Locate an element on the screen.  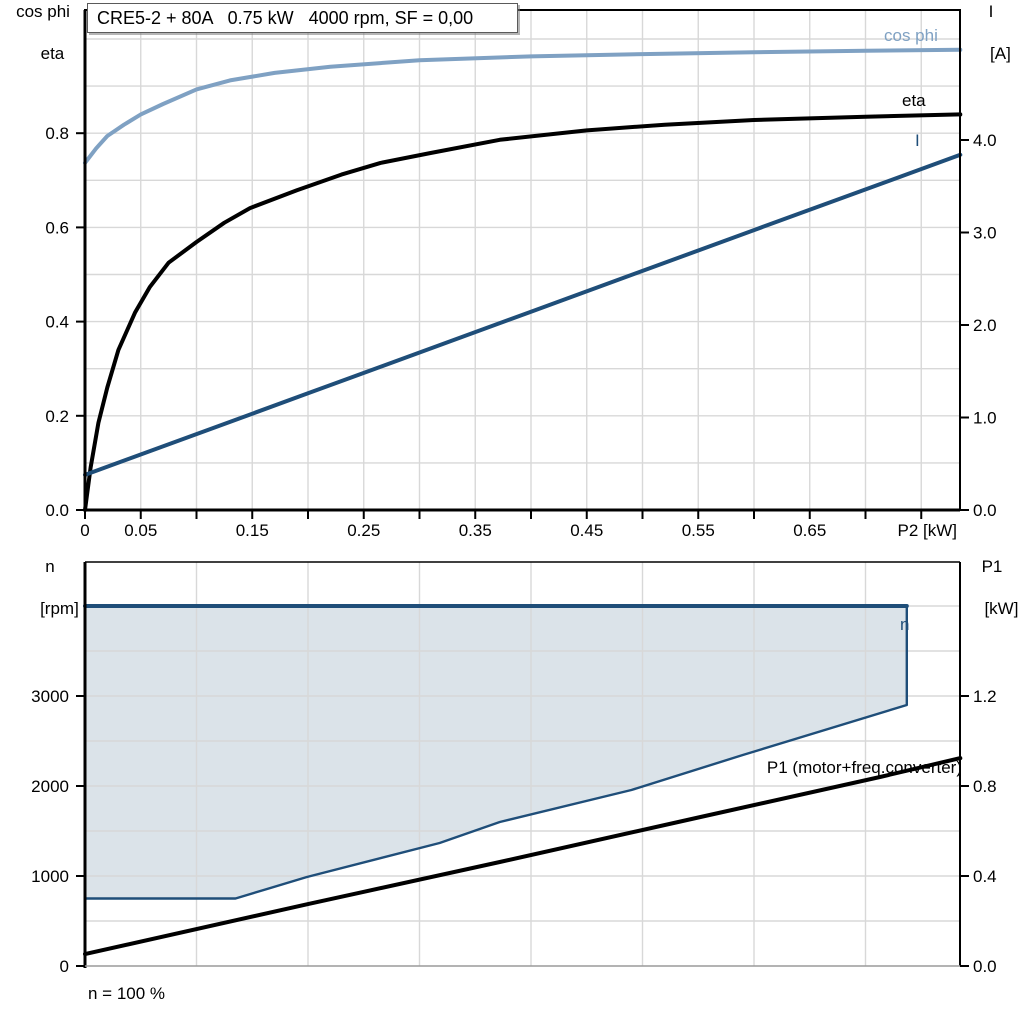
current-axis-text: I is located at coordinates (991, 11).